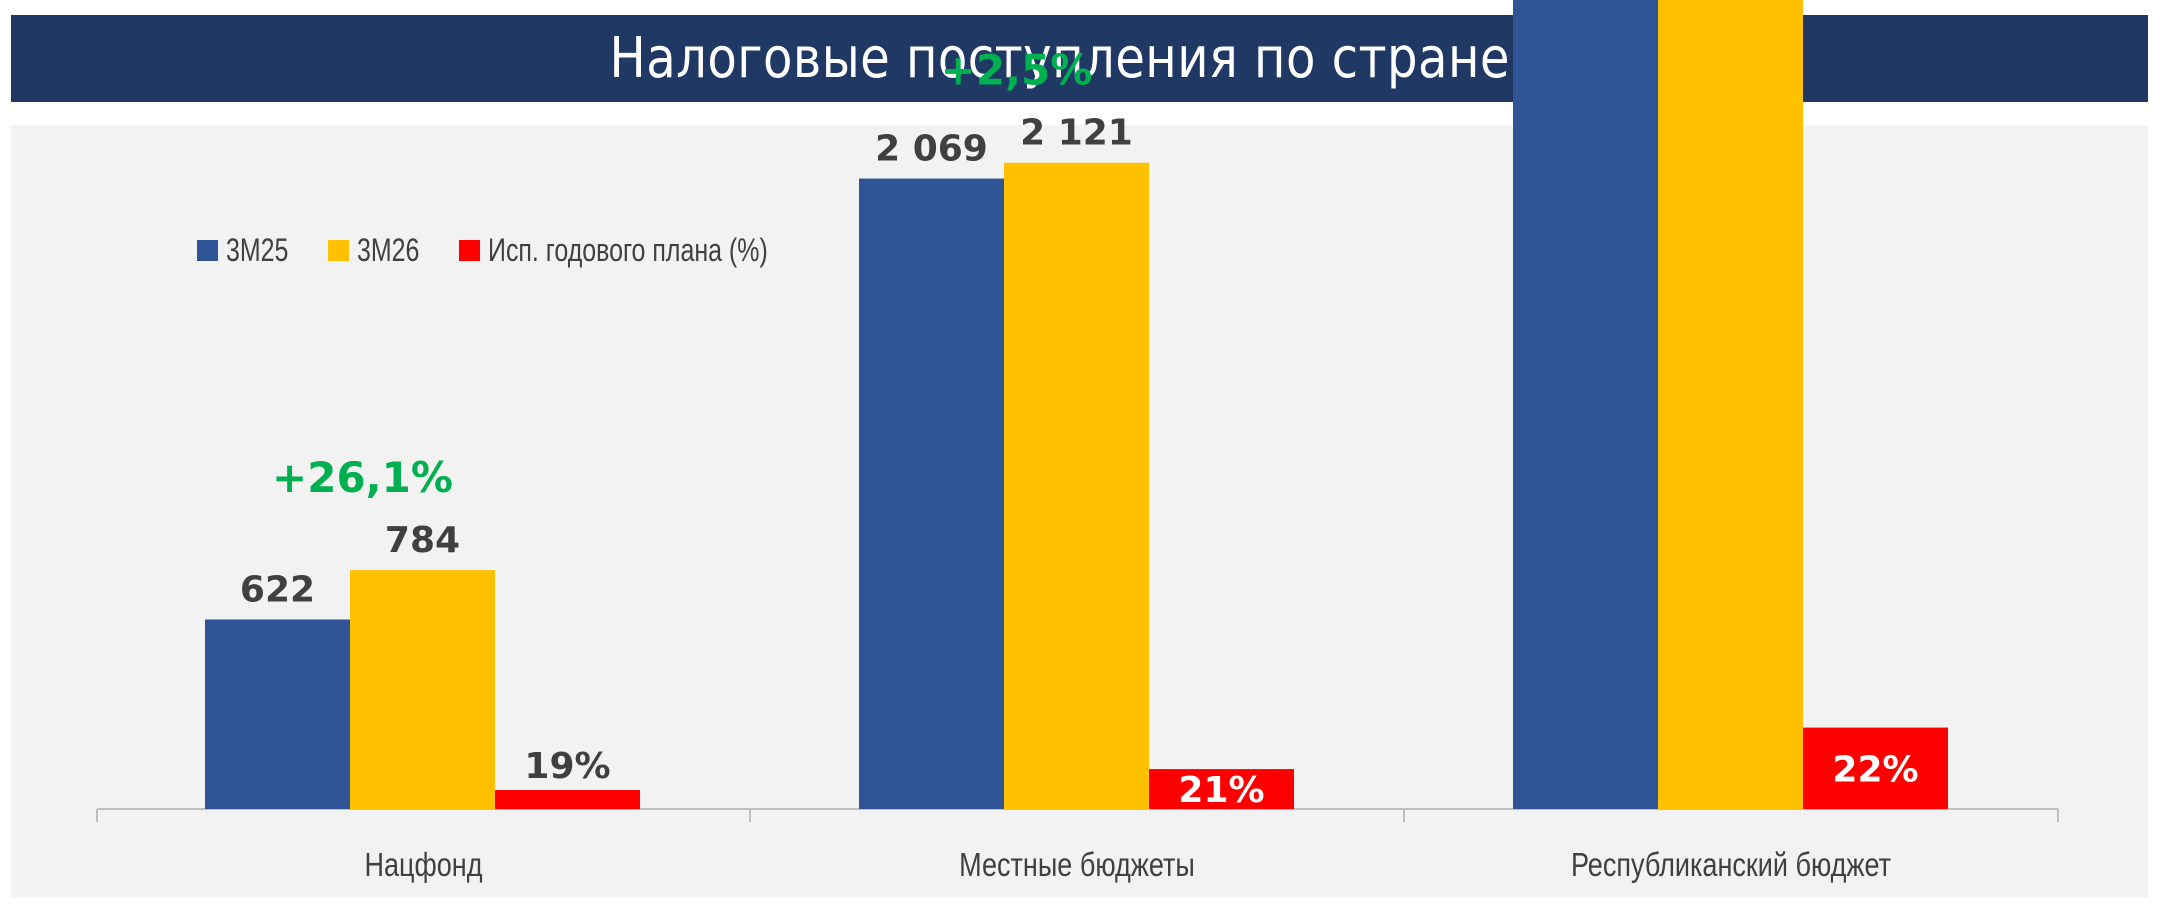 This screenshot has width=2160, height=910. Describe the element at coordinates (628, 250) in the screenshot. I see `legend-label-plan: Исп. годового плана (%)` at that location.